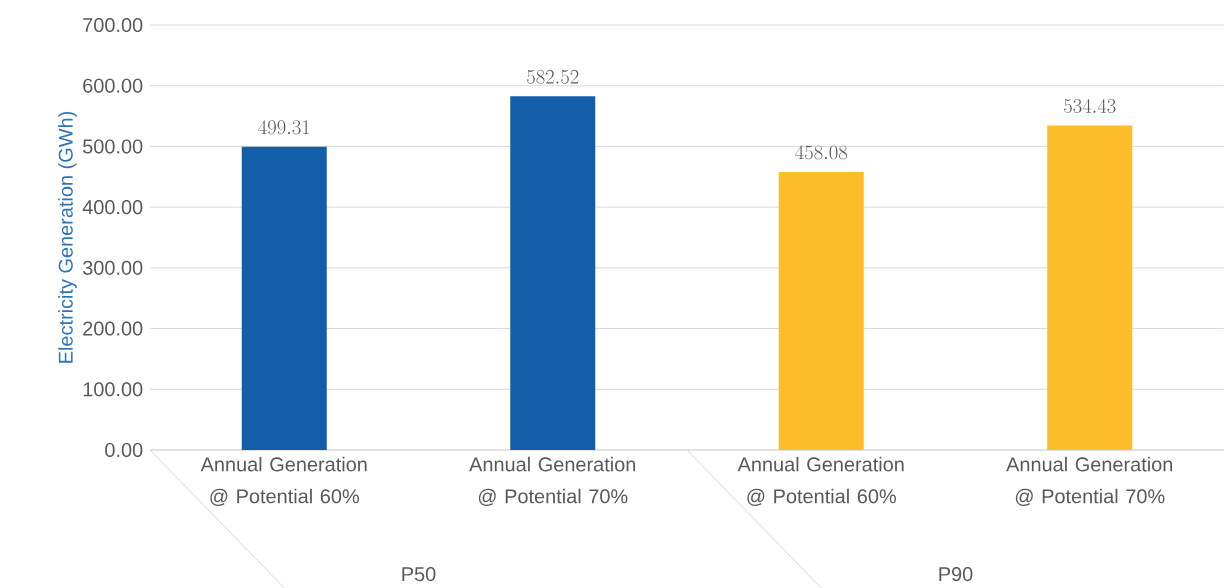 The width and height of the screenshot is (1224, 588). What do you see at coordinates (113, 85) in the screenshot?
I see `y-tick-label: 600.00` at bounding box center [113, 85].